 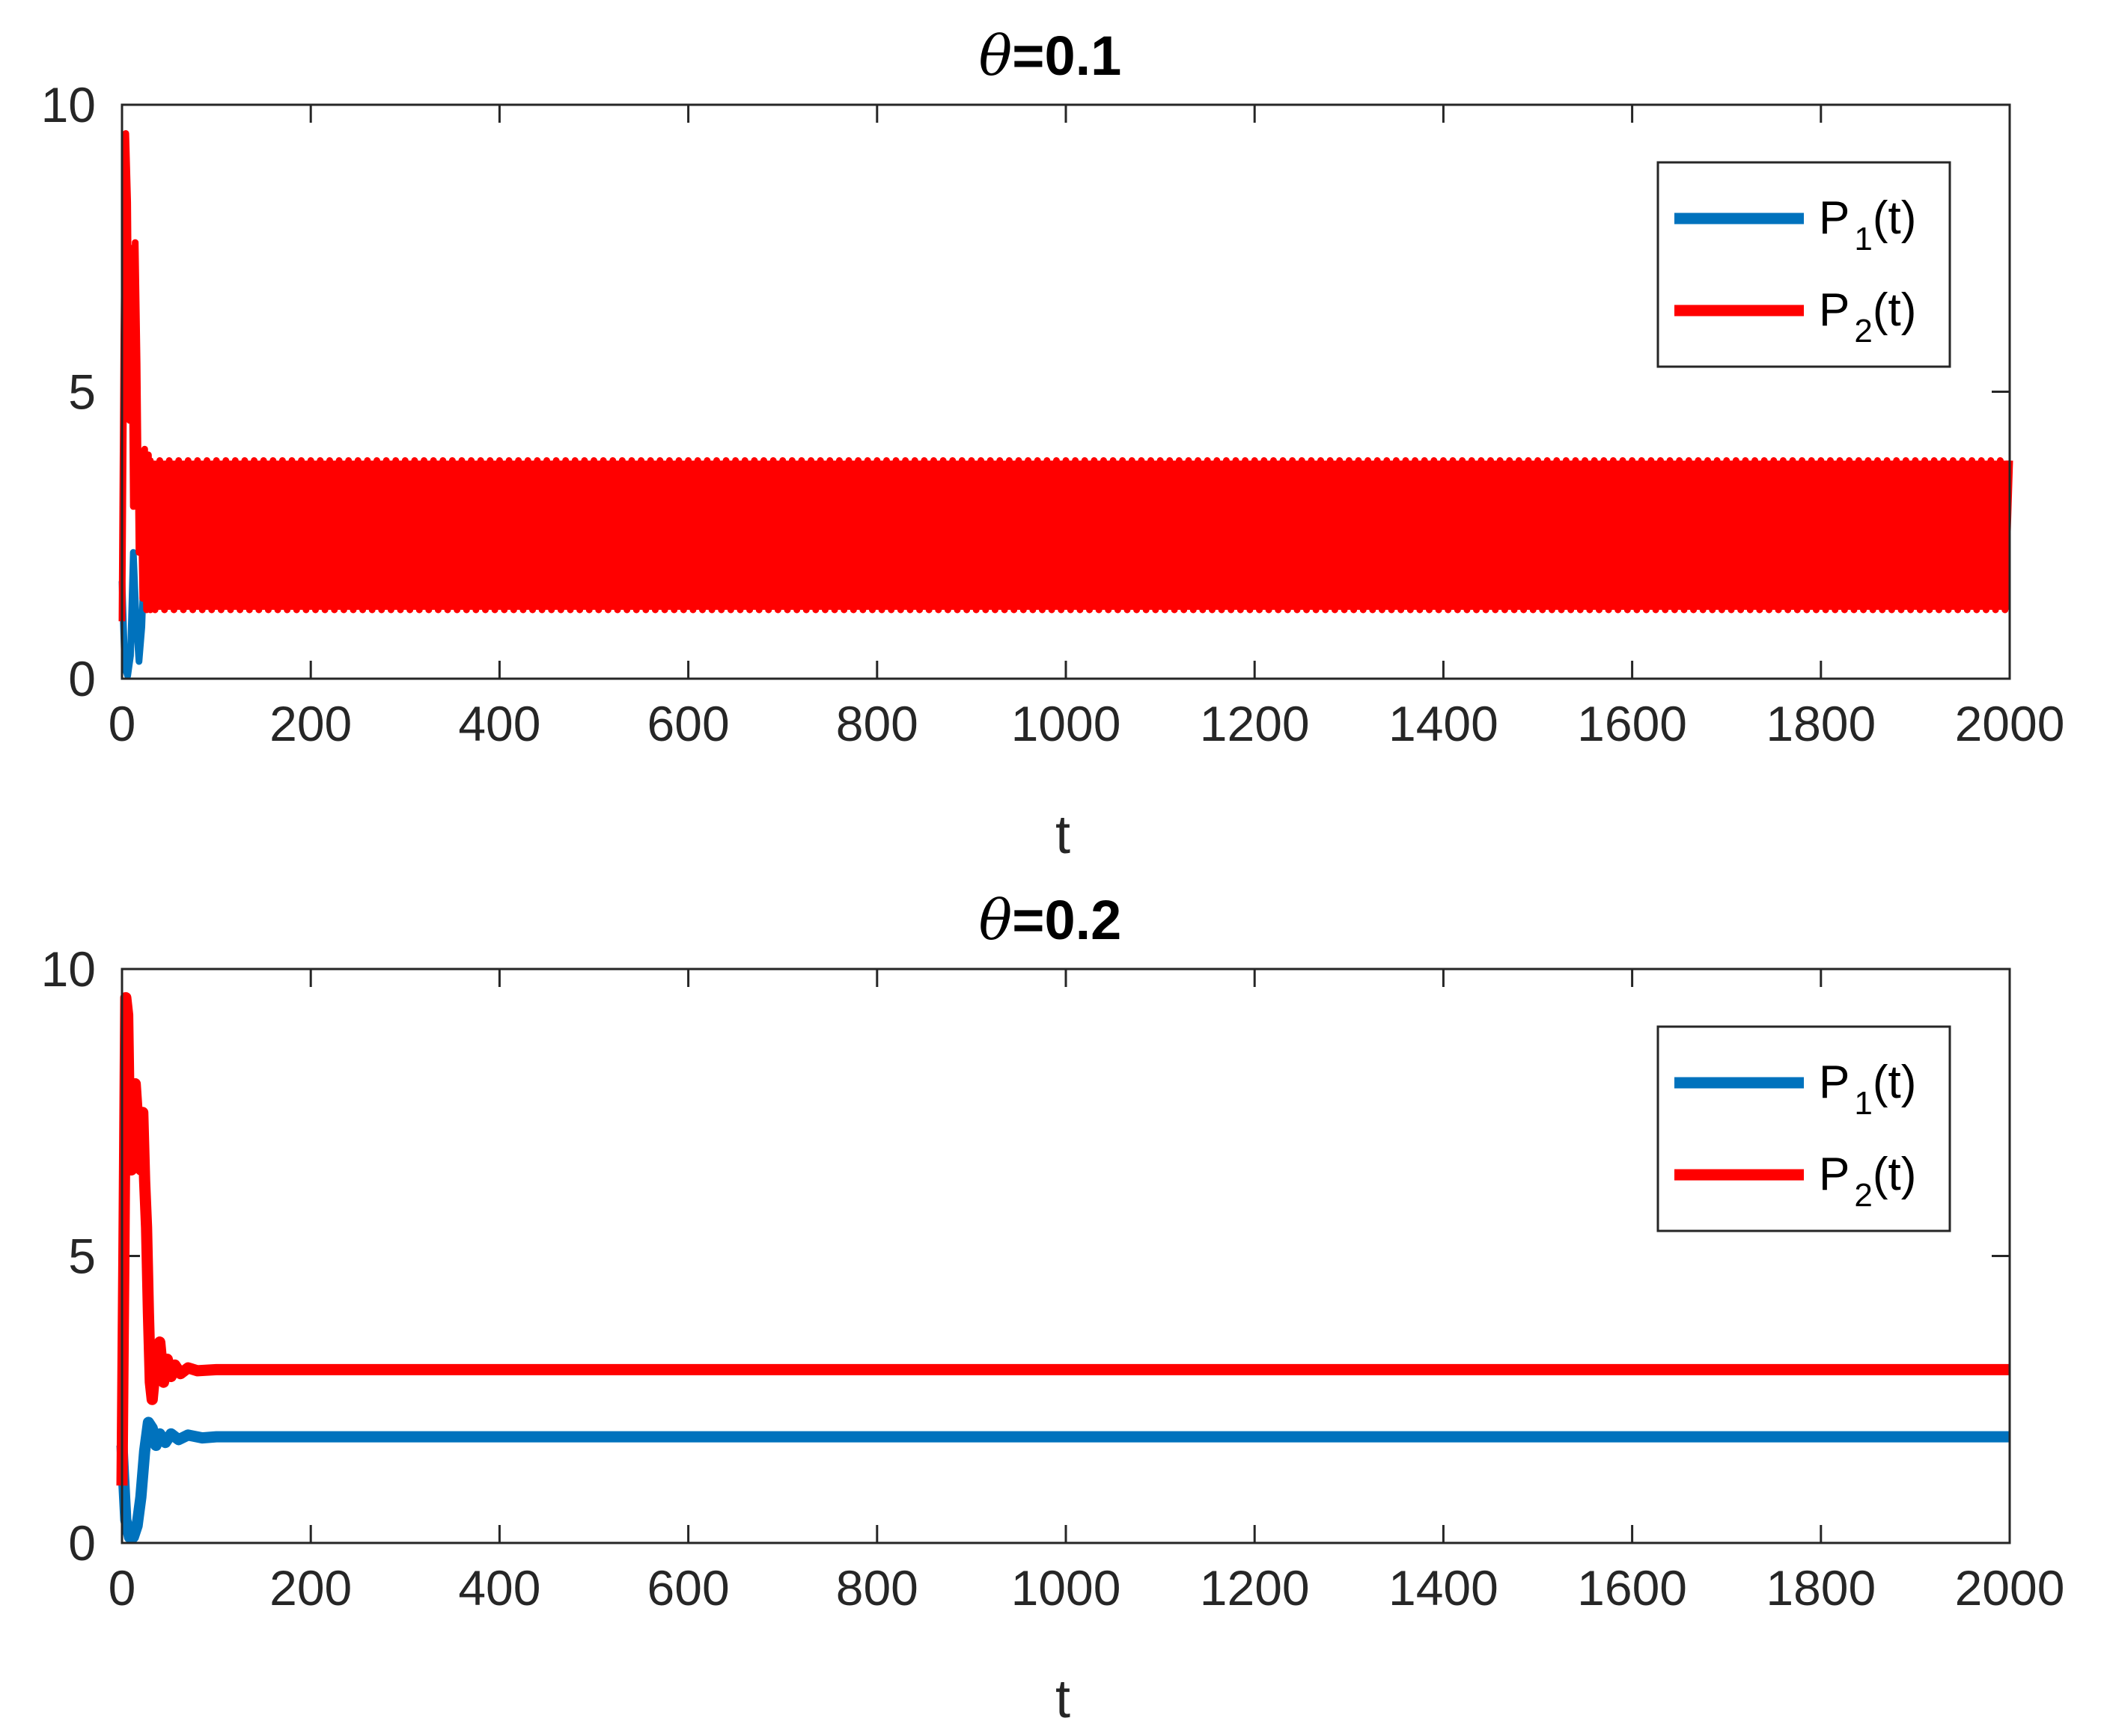 What do you see at coordinates (1050, 56) in the screenshot?
I see `chart-title: θ=0.1` at bounding box center [1050, 56].